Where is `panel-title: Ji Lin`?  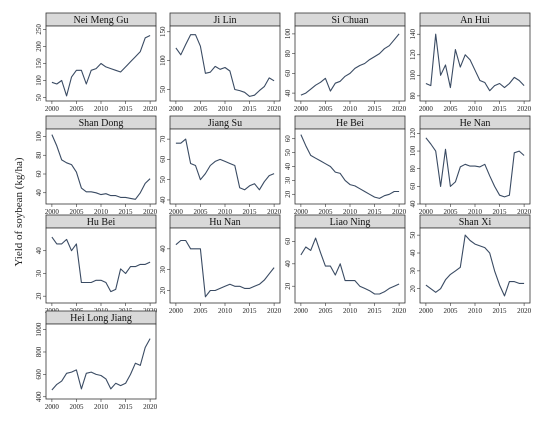 panel-title: Ji Lin is located at coordinates (224, 20).